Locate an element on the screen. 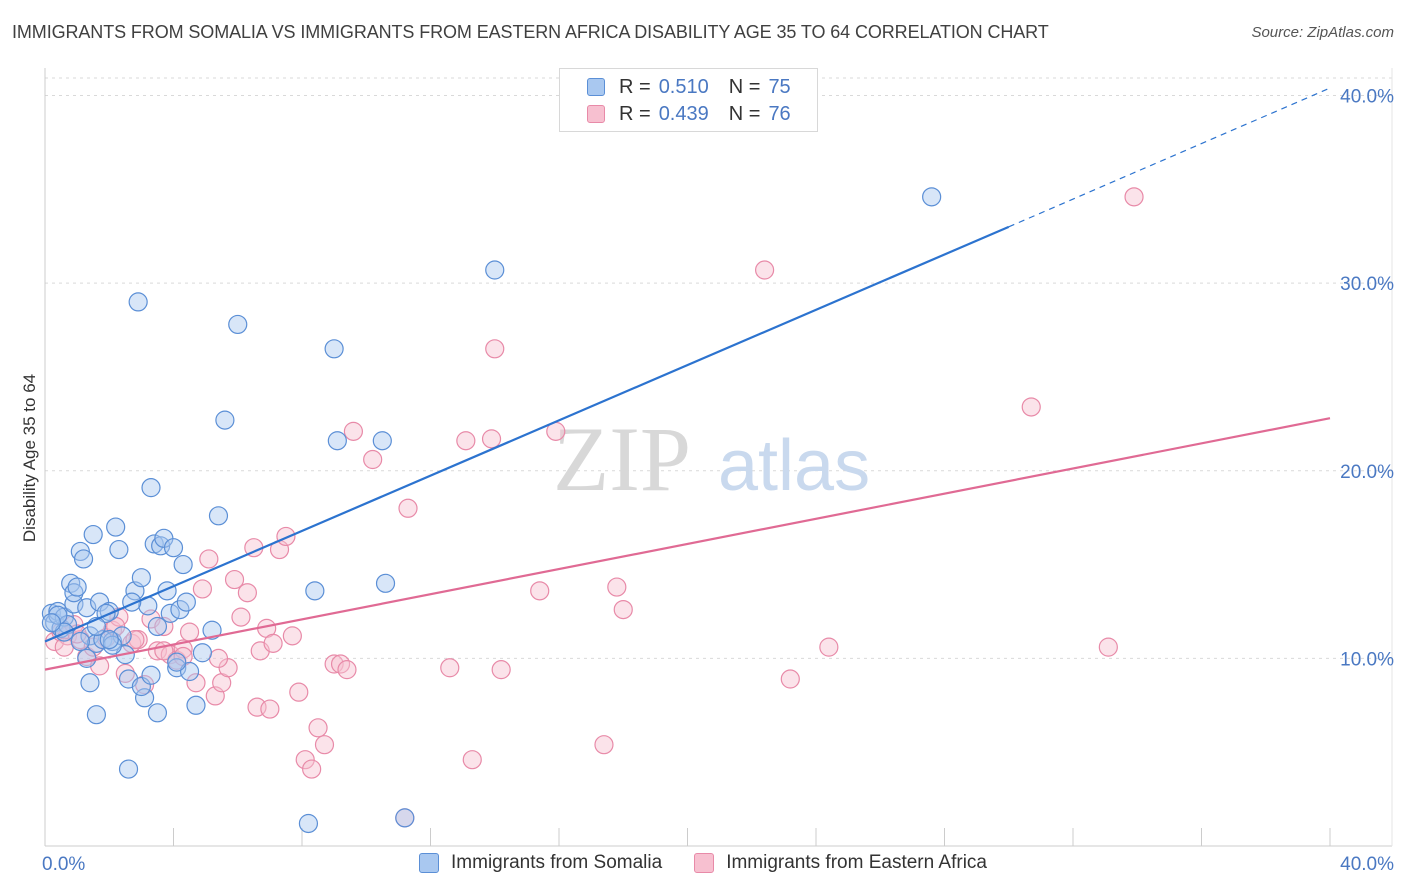  legend: R = 0.510 N = 75 R = 0.439 N = 76 is located at coordinates (688, 100).